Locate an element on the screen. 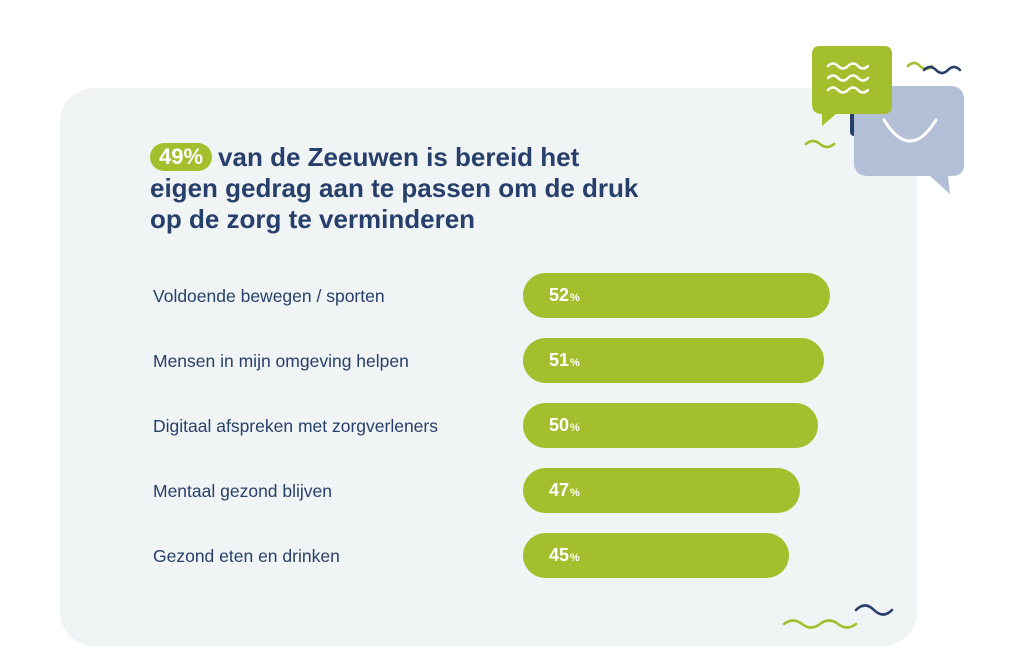  headline-line-3: op de zorg te verminderen is located at coordinates (313, 219).